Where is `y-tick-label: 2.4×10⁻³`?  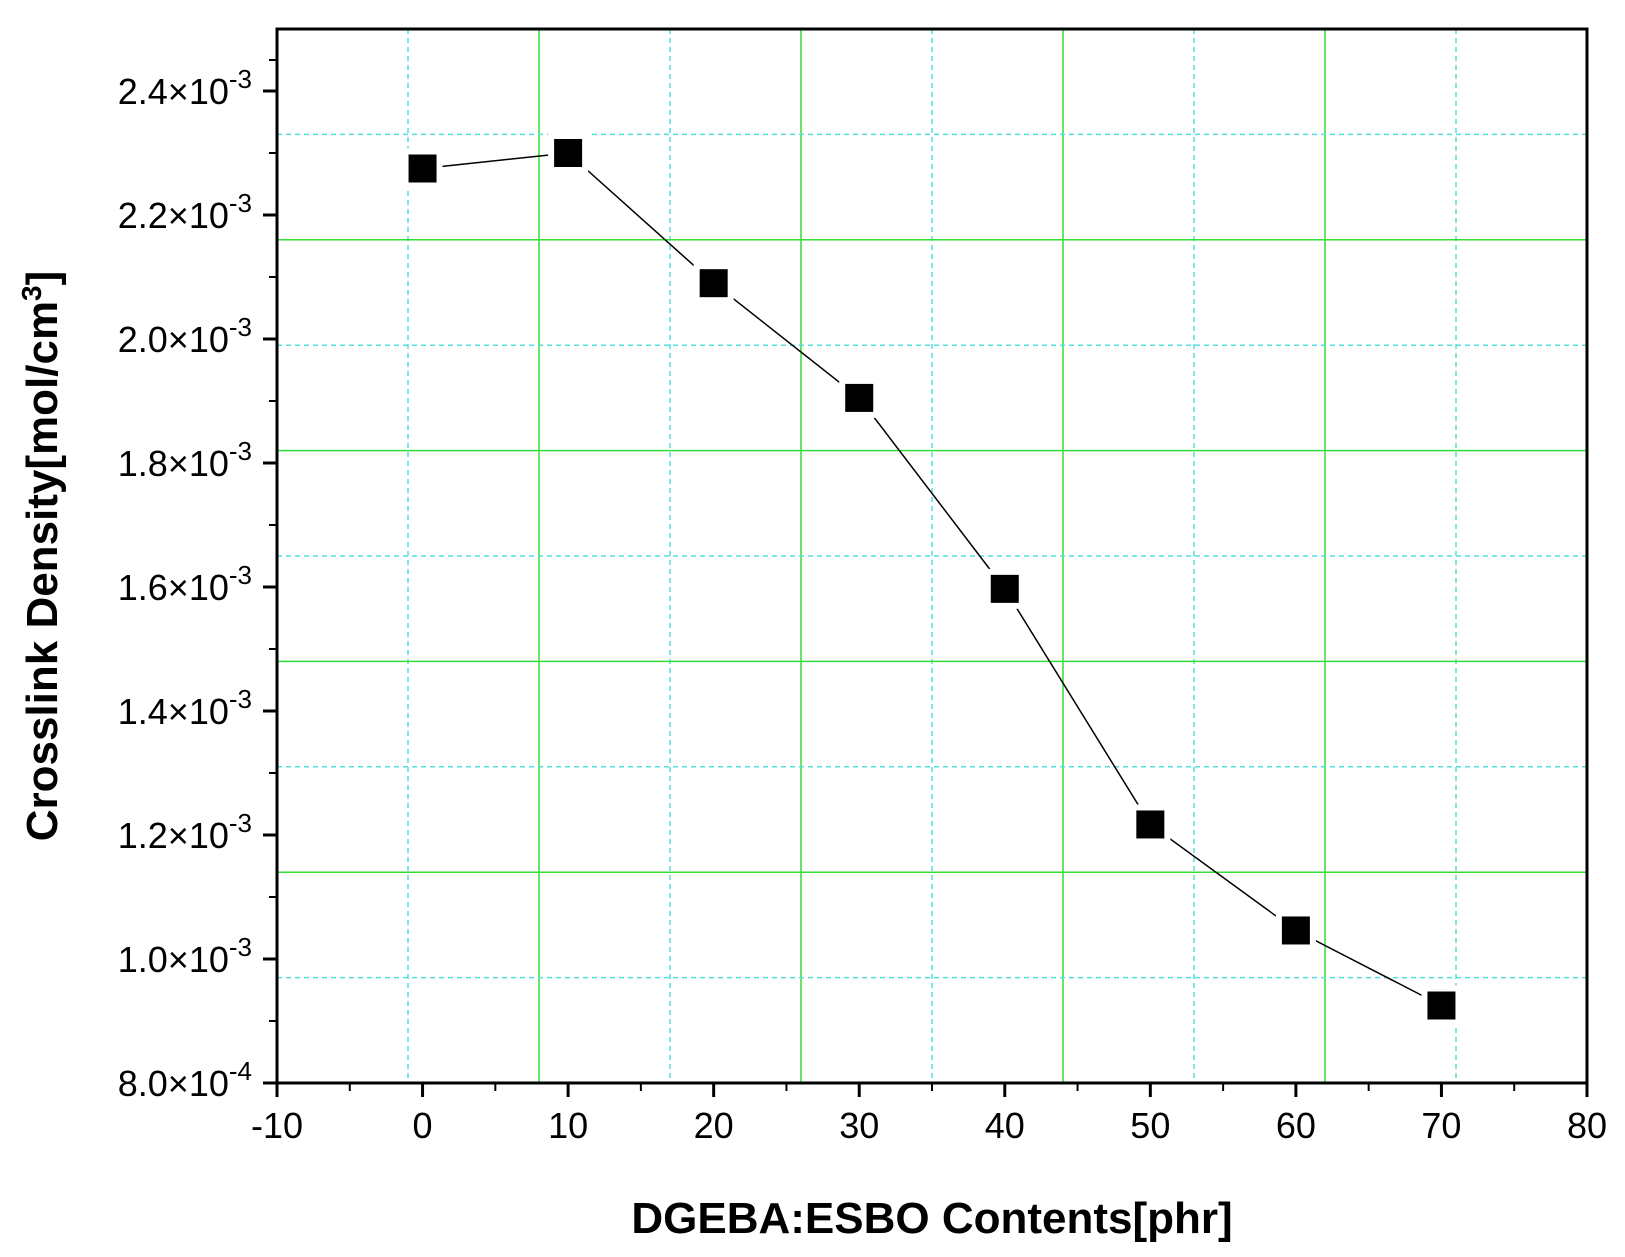
y-tick-label: 2.4×10⁻³ is located at coordinates (185, 88).